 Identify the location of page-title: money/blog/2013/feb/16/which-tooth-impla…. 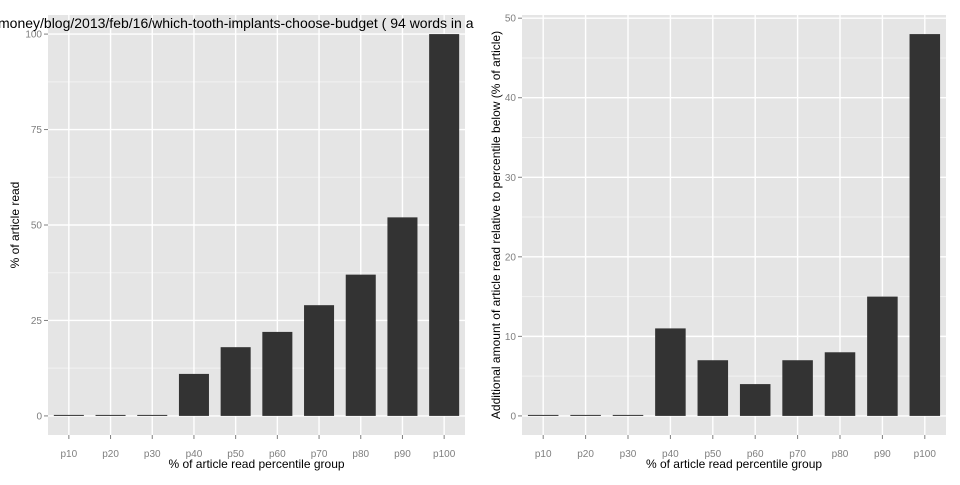
(237, 23).